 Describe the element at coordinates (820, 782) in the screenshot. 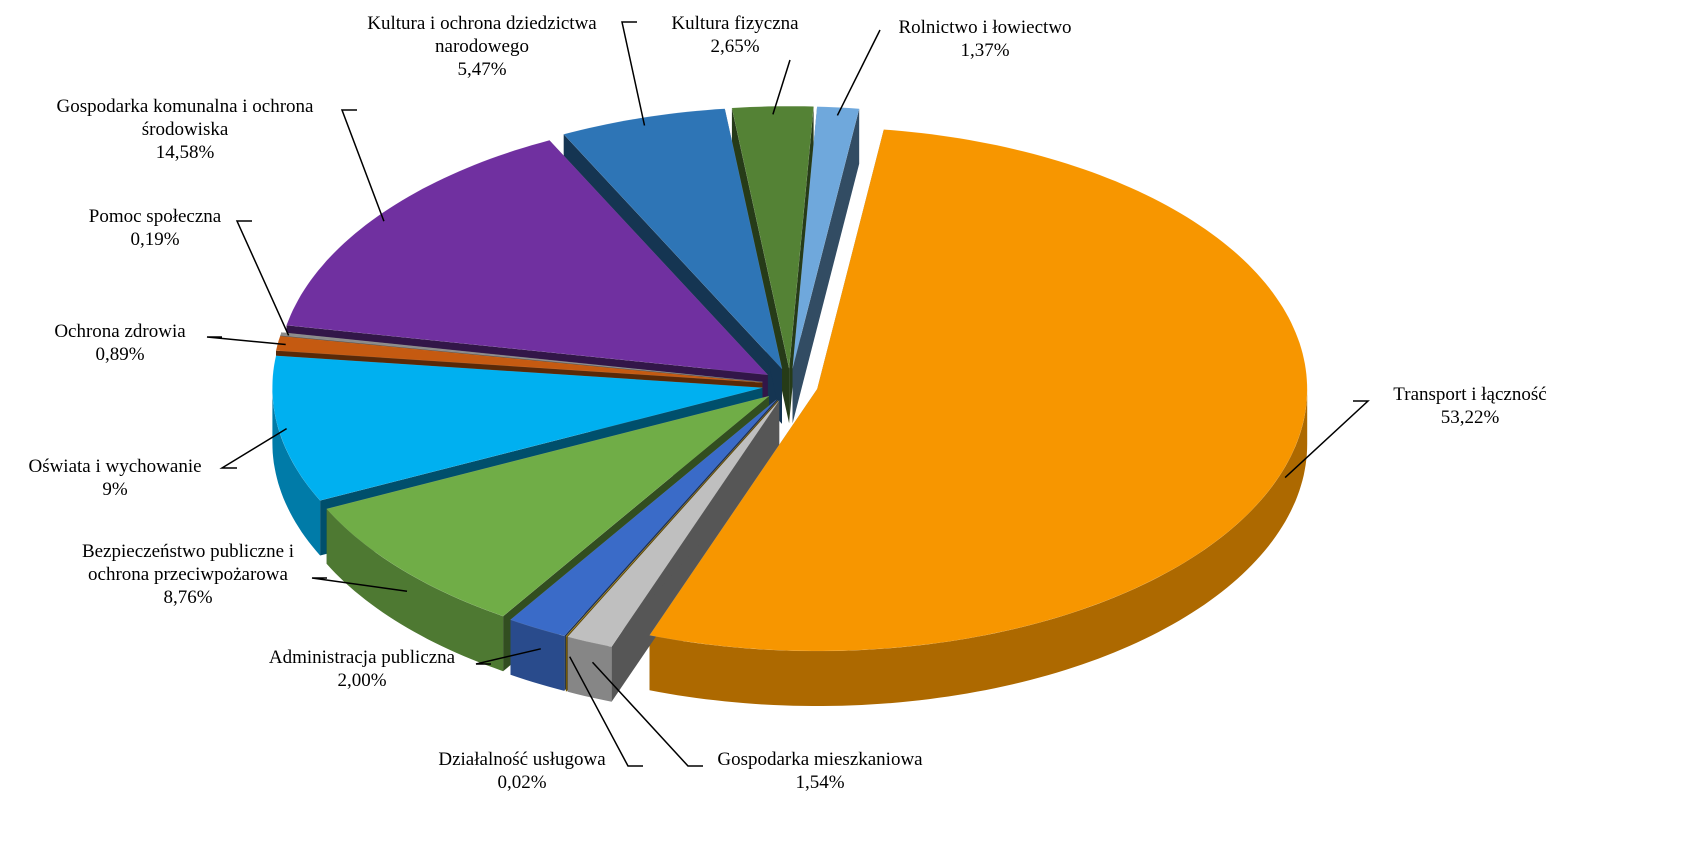

I see `value-label: 1,54%` at that location.